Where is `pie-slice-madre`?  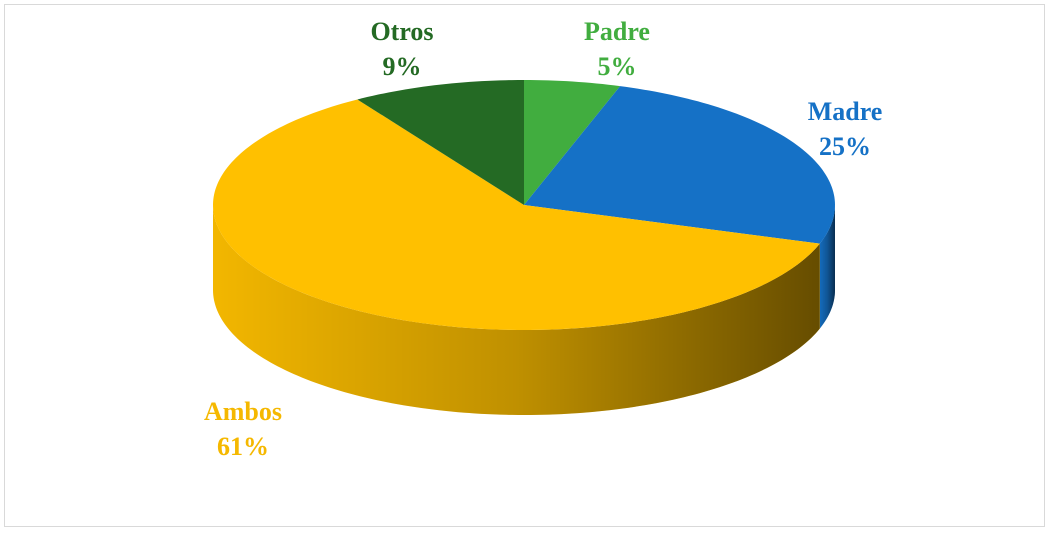 pie-slice-madre is located at coordinates (679, 165).